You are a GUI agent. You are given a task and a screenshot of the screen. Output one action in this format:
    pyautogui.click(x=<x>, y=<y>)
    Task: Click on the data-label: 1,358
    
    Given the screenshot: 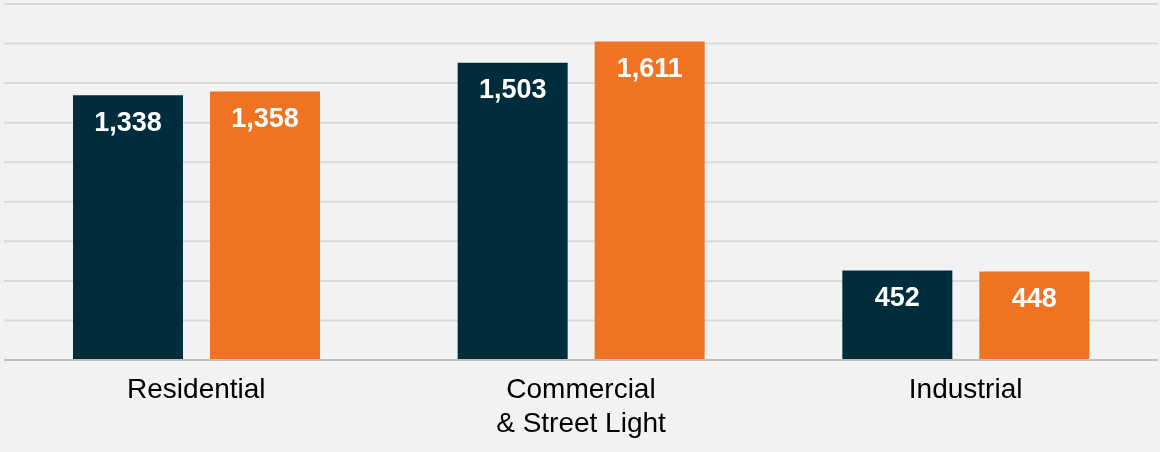 What is the action you would take?
    pyautogui.click(x=265, y=117)
    